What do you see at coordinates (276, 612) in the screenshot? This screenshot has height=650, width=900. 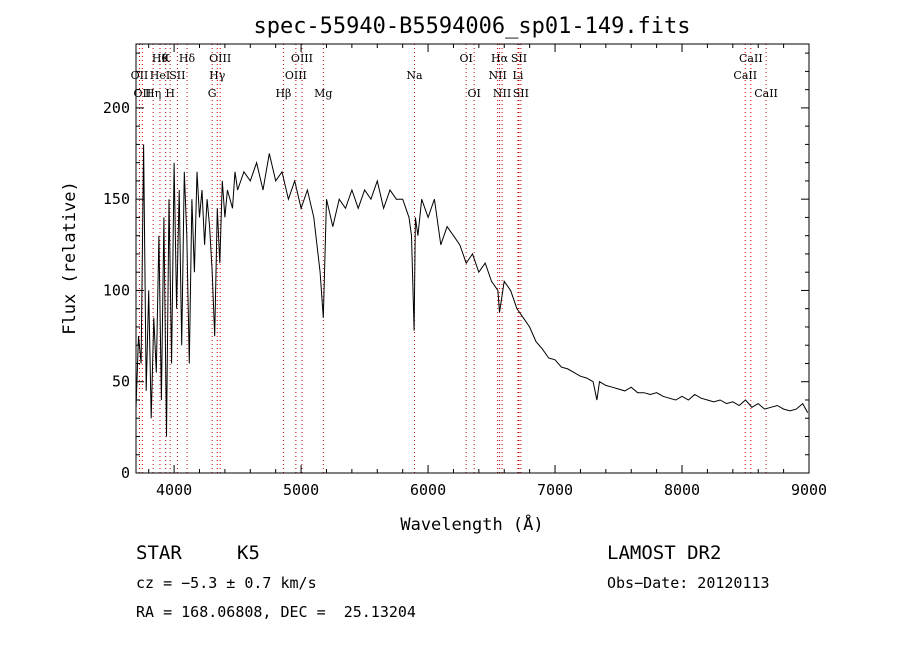 I see `coordinates: RA = 168.06808, DEC = 25.13204` at bounding box center [276, 612].